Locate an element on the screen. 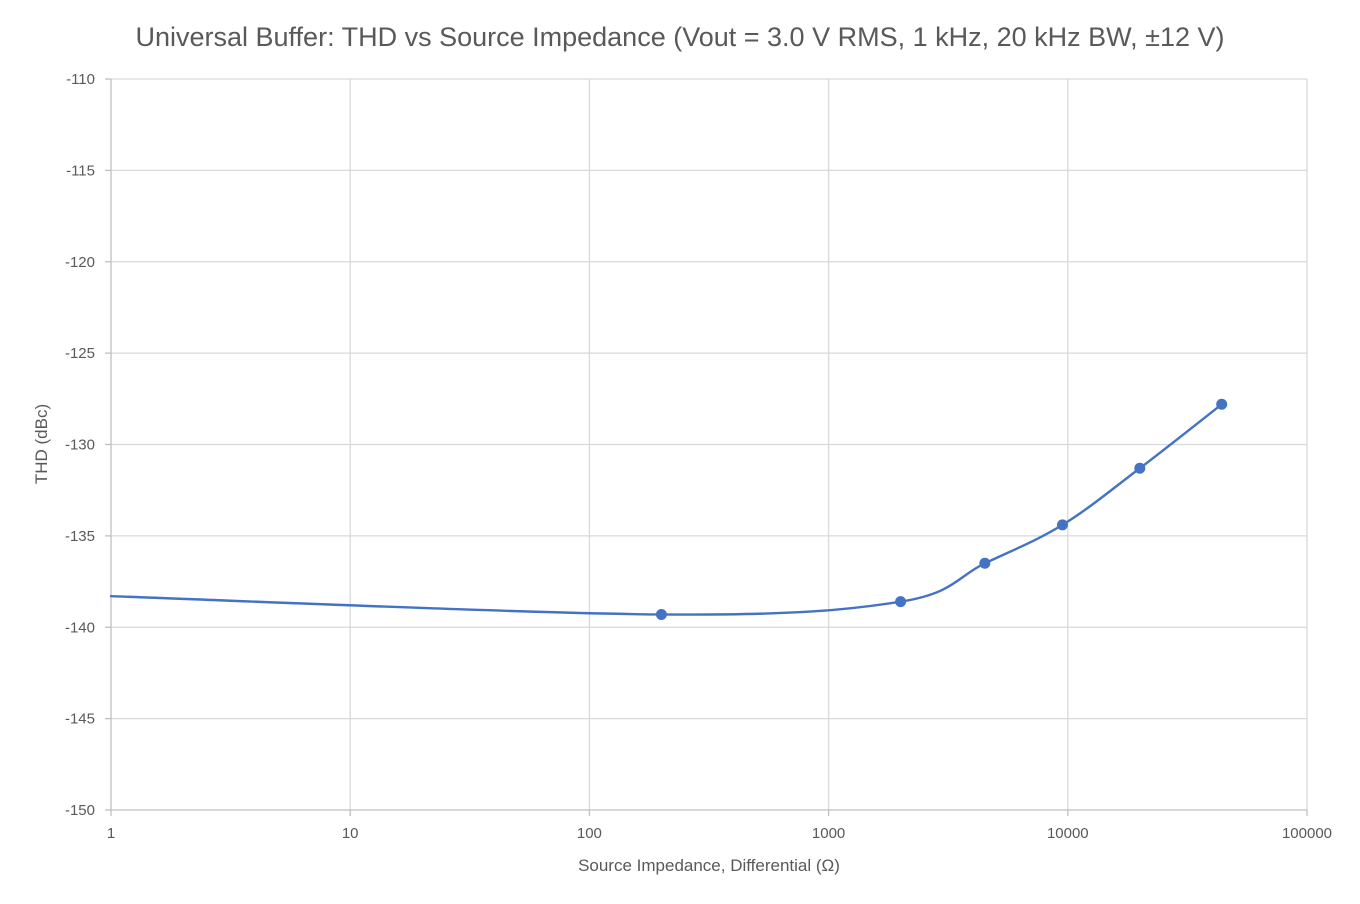 The width and height of the screenshot is (1360, 904). y-axis-label: THD (dBc) is located at coordinates (41, 444).